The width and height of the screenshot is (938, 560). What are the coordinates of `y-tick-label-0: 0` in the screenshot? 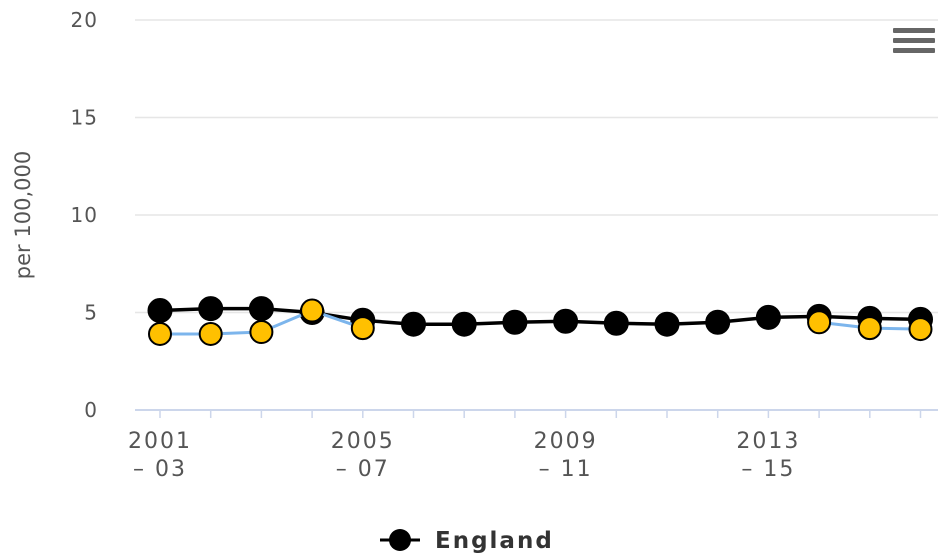 It's located at (91, 410).